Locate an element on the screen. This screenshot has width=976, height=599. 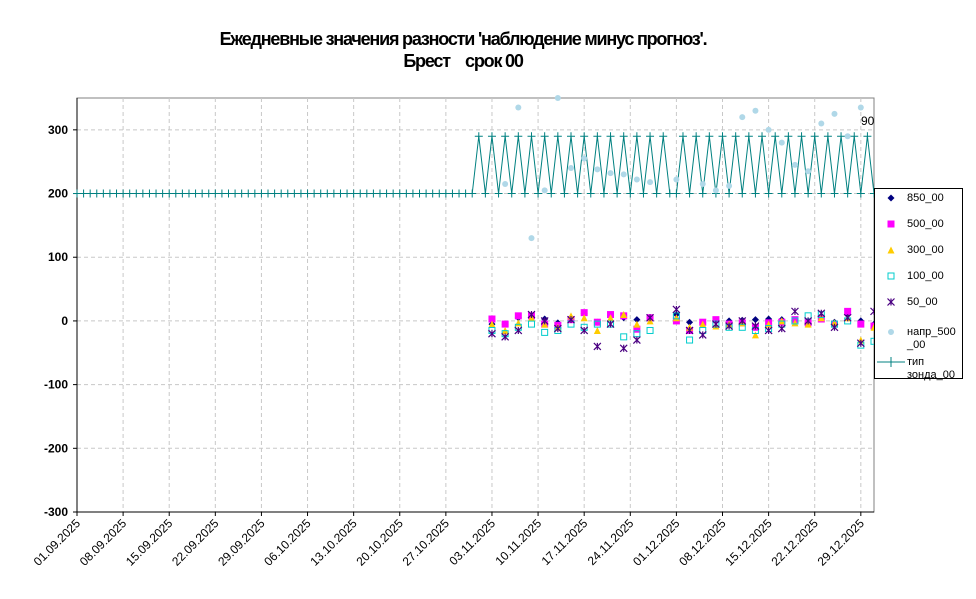
x-tick-label: 15.09.2025 is located at coordinates (149, 542).